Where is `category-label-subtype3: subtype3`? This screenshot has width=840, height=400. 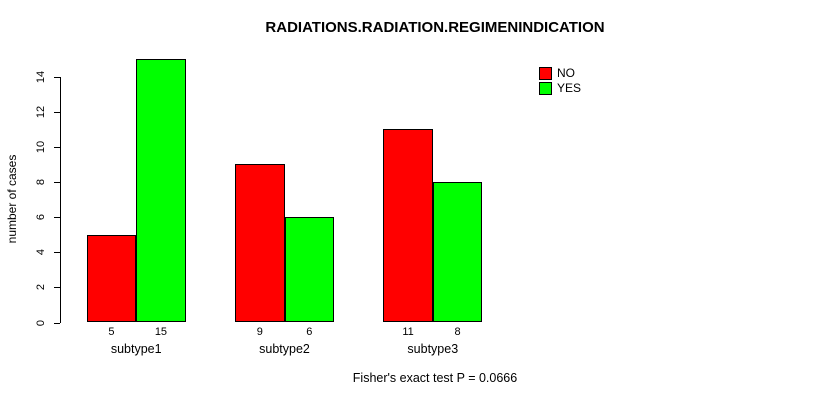 category-label-subtype3: subtype3 is located at coordinates (433, 349).